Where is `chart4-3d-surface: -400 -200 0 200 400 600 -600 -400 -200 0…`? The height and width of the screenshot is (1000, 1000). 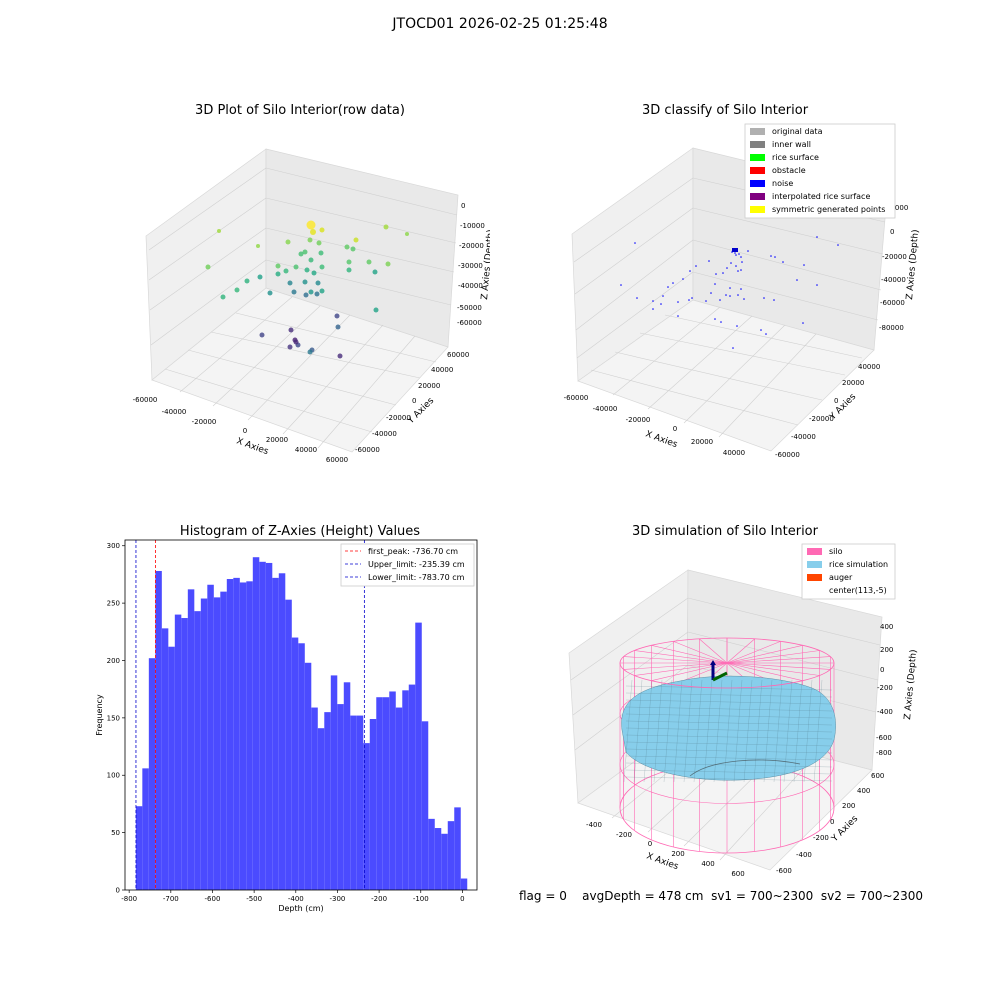
chart4-3d-surface: -400 -200 0 200 400 600 -600 -400 -200 0… is located at coordinates (743, 710).